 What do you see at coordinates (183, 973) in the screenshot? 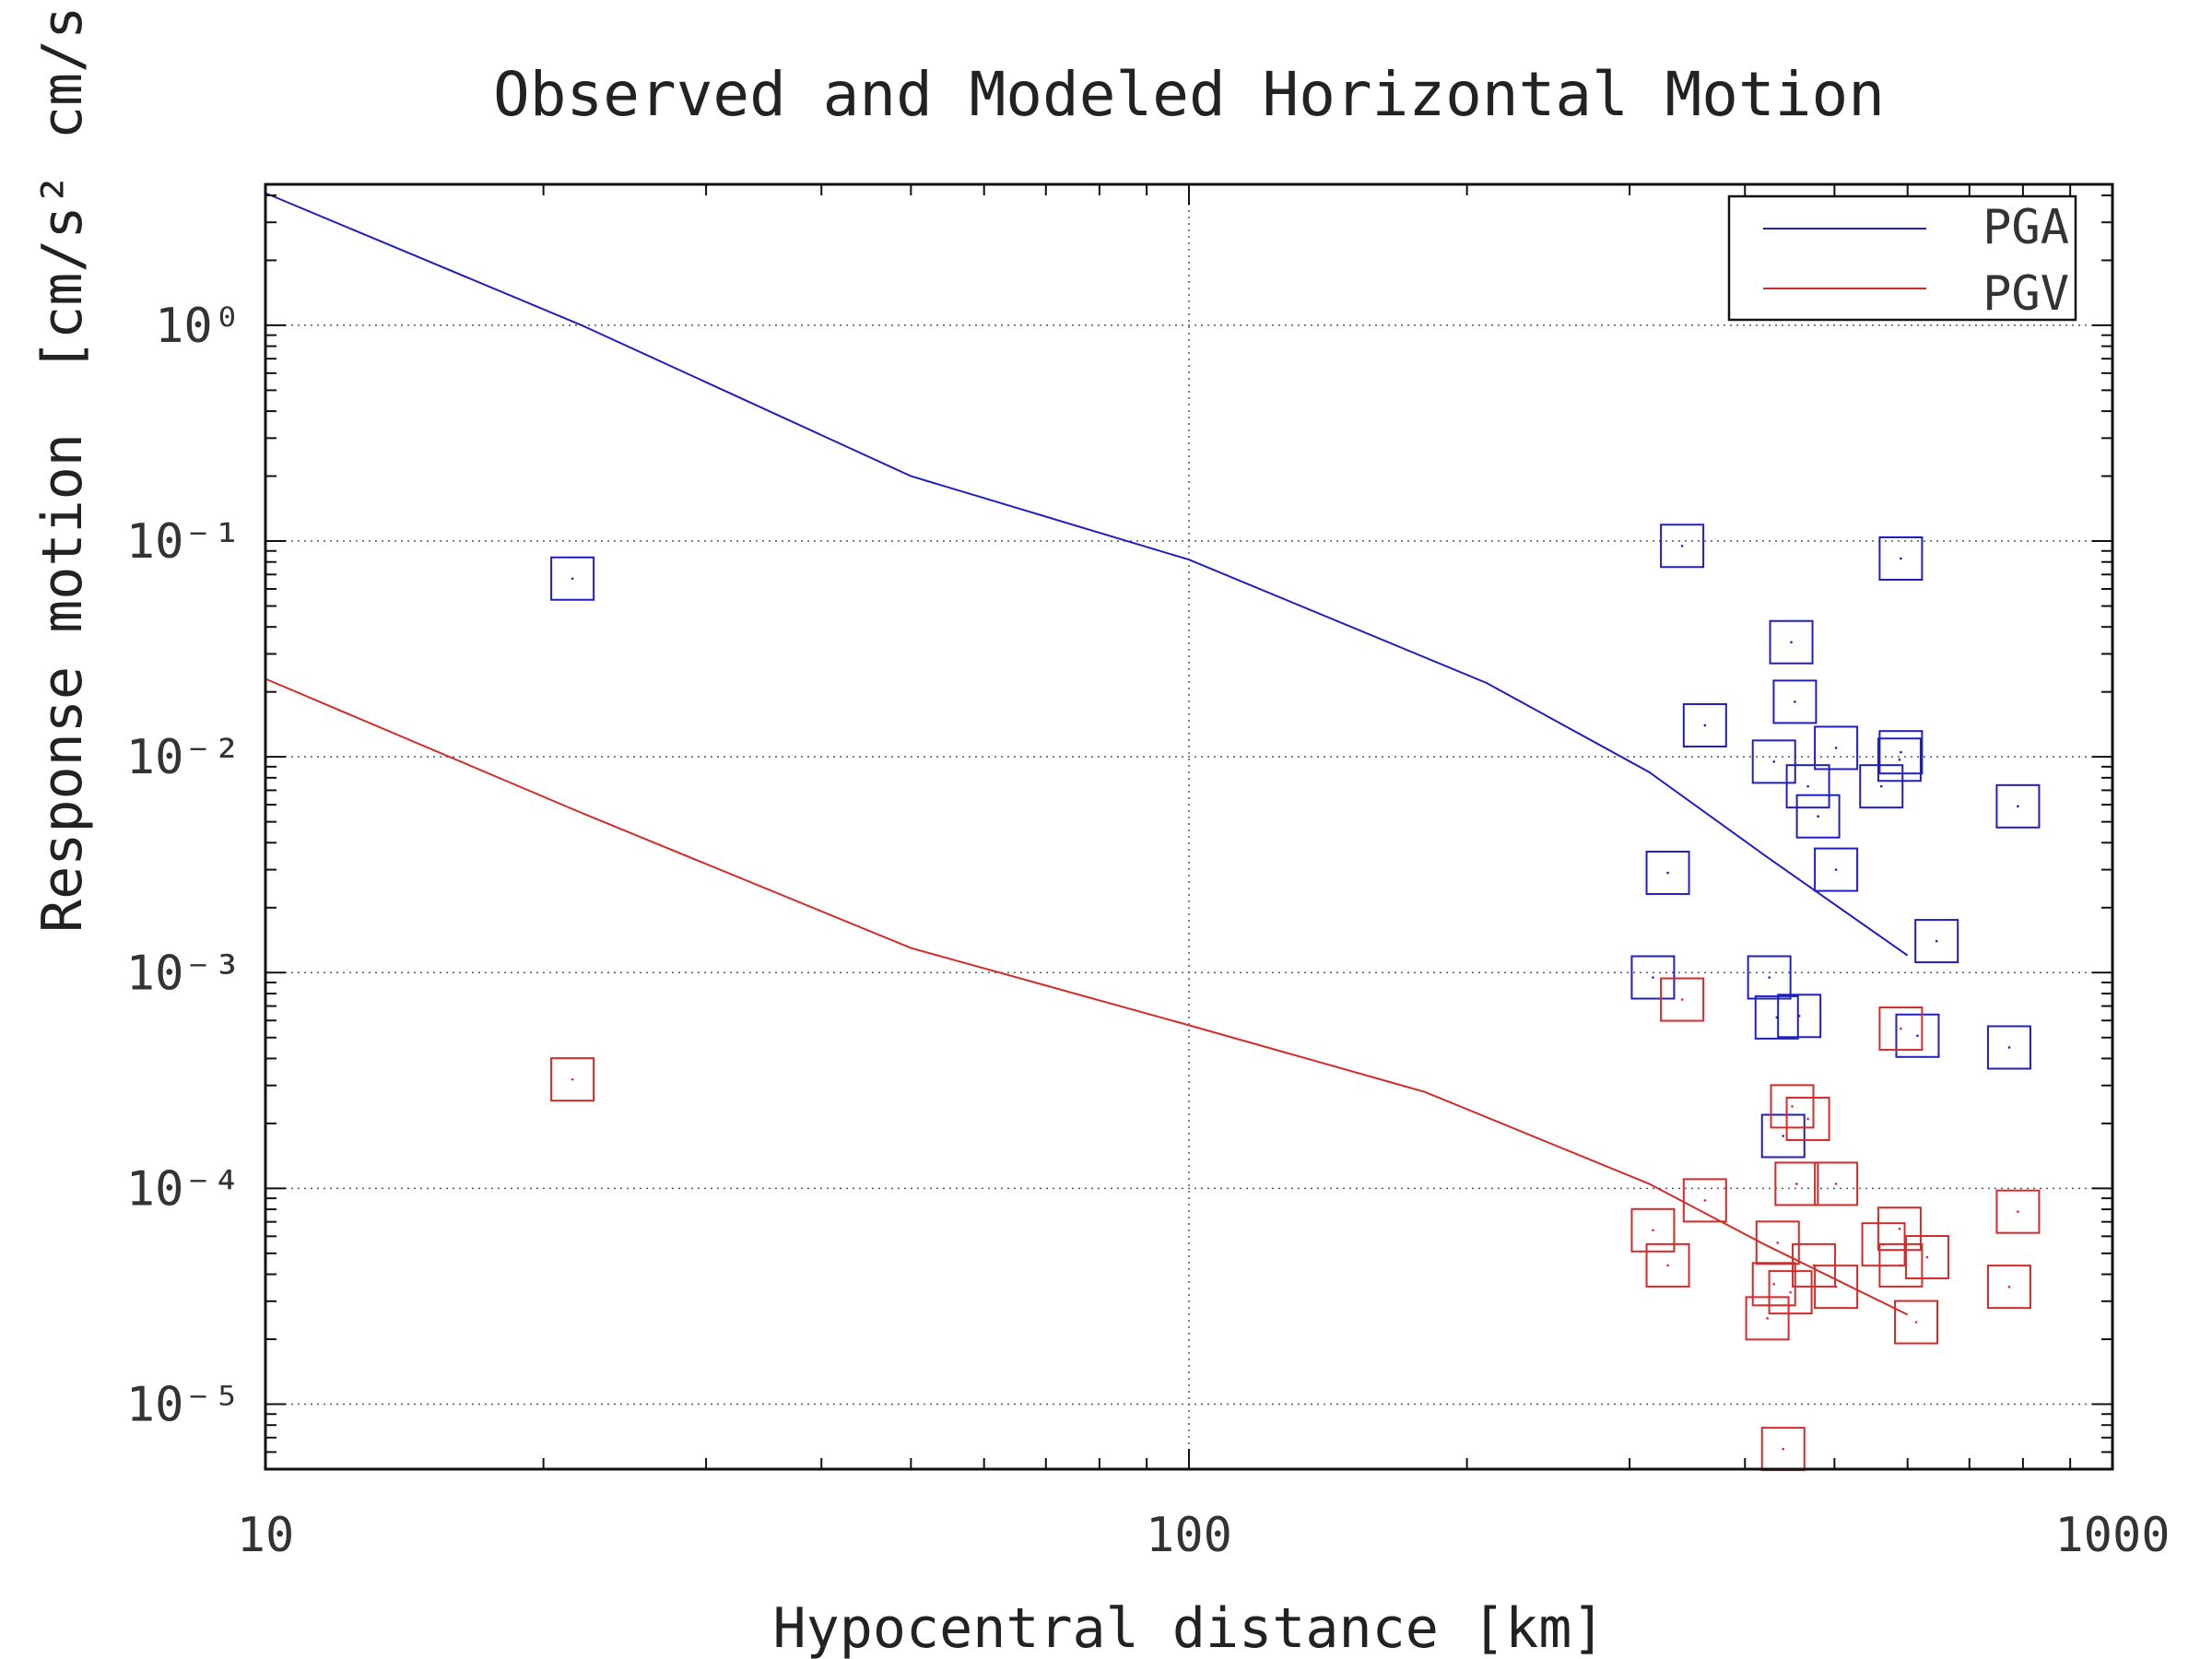
I see `y-tick-label: 10⁻³` at bounding box center [183, 973].